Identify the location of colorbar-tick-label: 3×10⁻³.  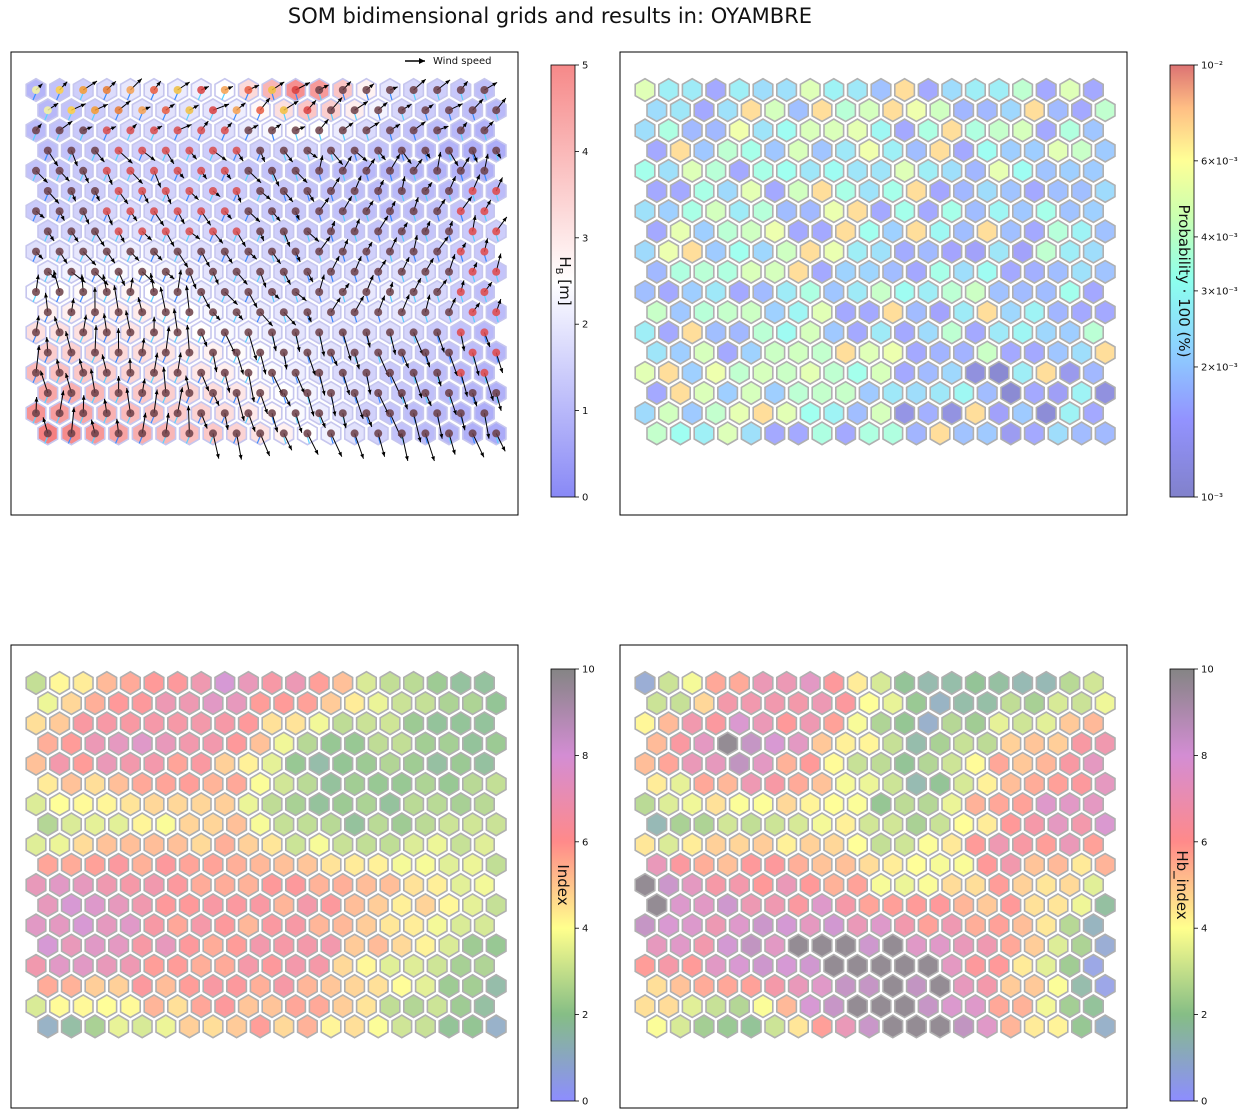
(1219, 291).